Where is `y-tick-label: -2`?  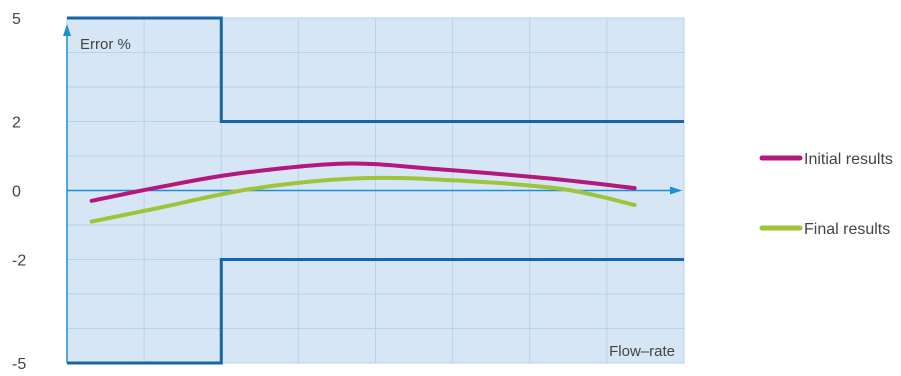 y-tick-label: -2 is located at coordinates (19, 261).